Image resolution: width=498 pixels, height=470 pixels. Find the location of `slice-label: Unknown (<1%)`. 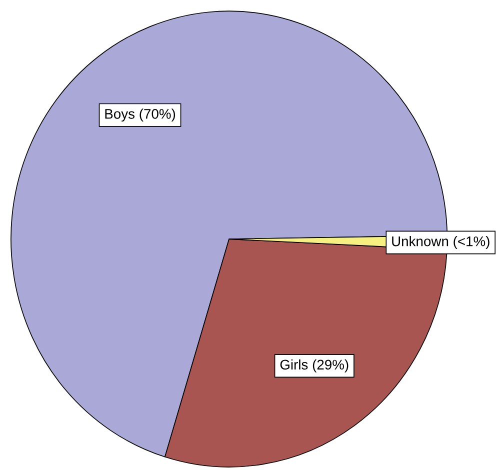

slice-label: Unknown (<1%) is located at coordinates (441, 242).